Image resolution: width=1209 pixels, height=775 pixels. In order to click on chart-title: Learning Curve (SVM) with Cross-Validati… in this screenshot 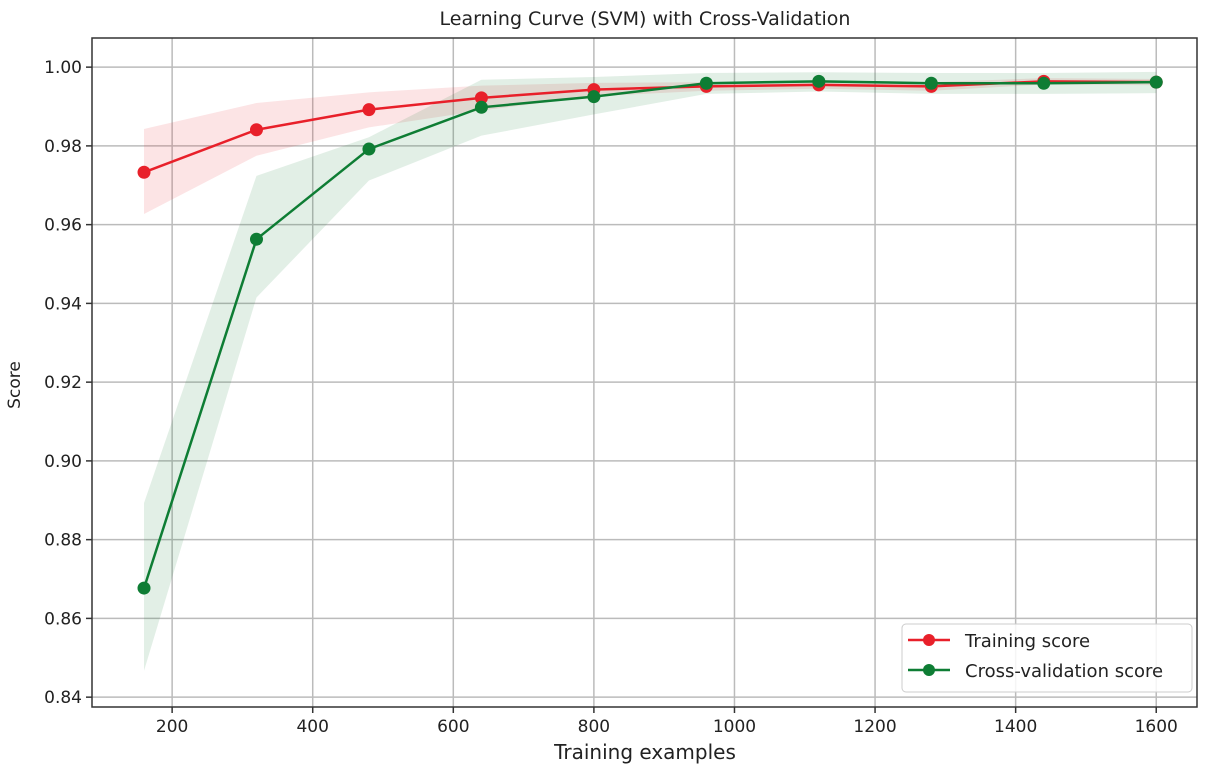, I will do `click(645, 19)`.